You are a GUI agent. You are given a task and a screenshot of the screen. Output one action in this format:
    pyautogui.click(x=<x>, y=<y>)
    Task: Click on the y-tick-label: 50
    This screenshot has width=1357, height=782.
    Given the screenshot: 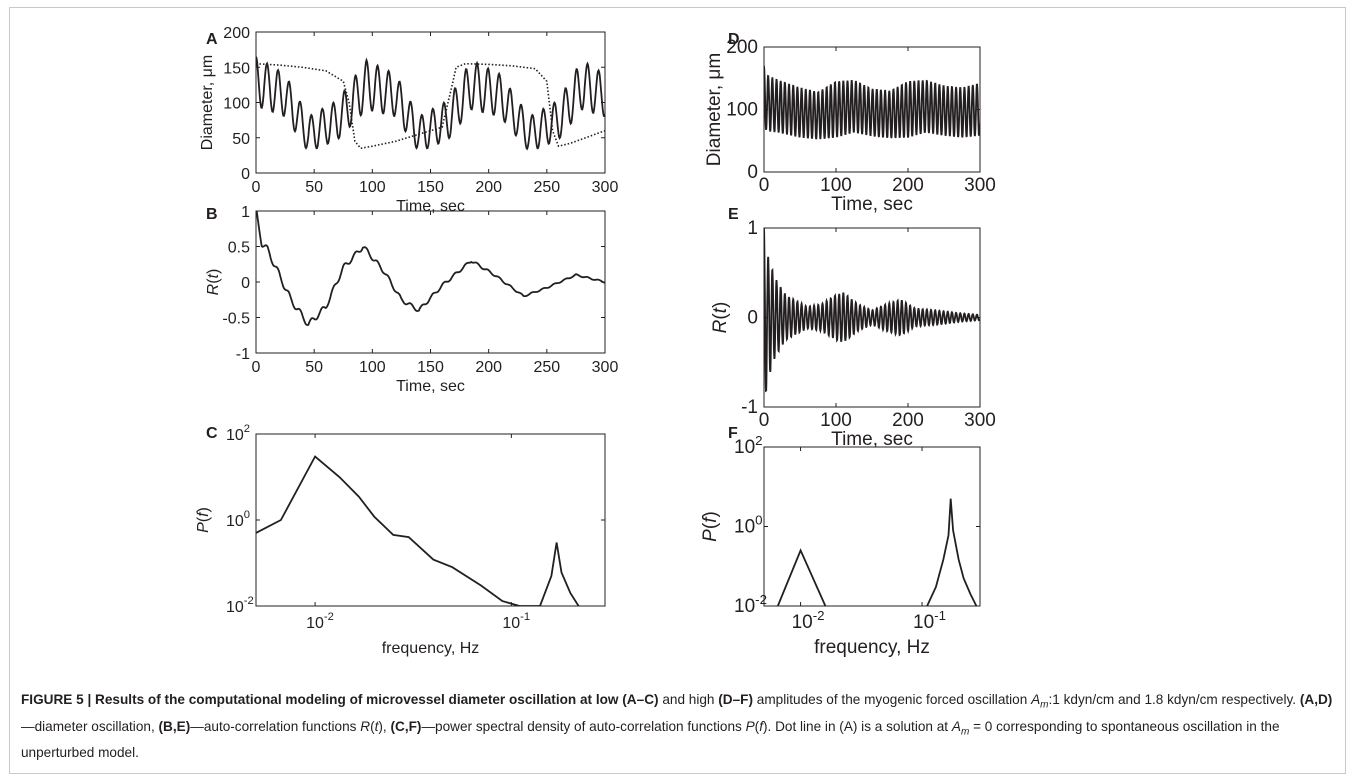 What is the action you would take?
    pyautogui.click(x=241, y=139)
    